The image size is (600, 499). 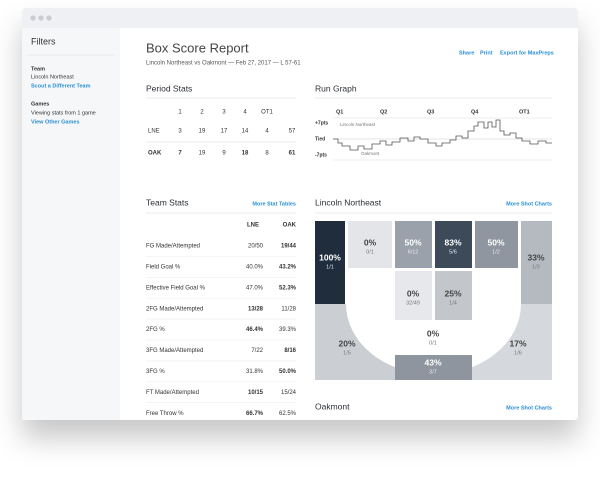 I want to click on table-cell: 61, so click(x=292, y=154).